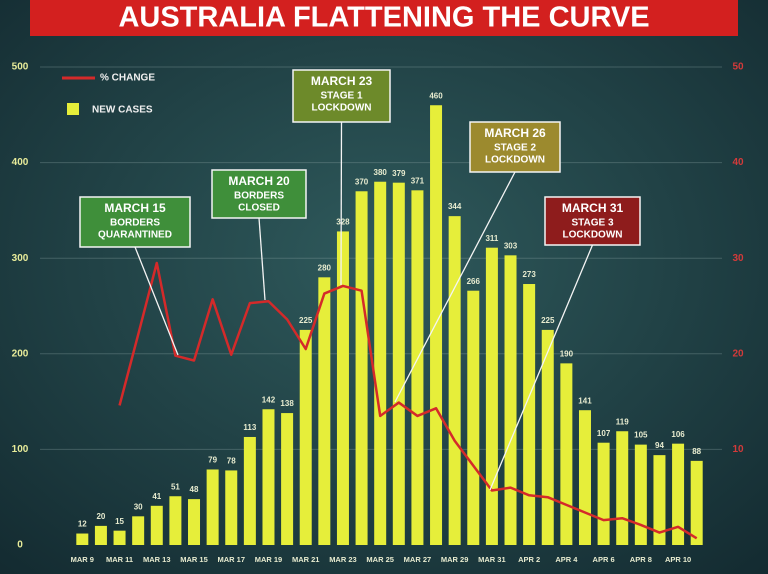 This screenshot has height=574, width=768. Describe the element at coordinates (127, 78) in the screenshot. I see `legend-label: % CHANGE` at that location.